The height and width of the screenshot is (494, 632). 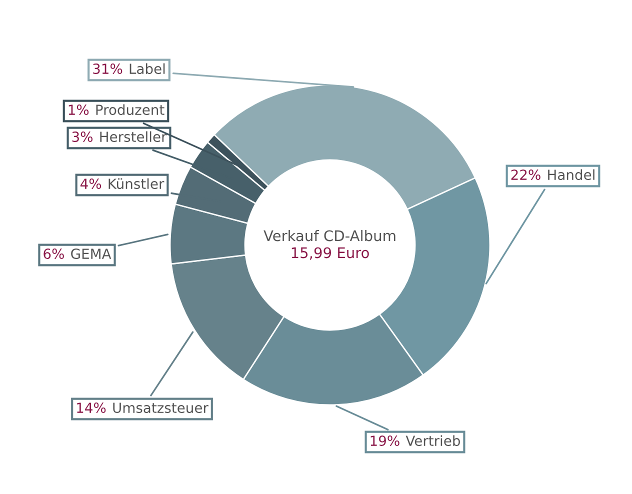 I want to click on slice-label: Künstler, so click(x=136, y=184).